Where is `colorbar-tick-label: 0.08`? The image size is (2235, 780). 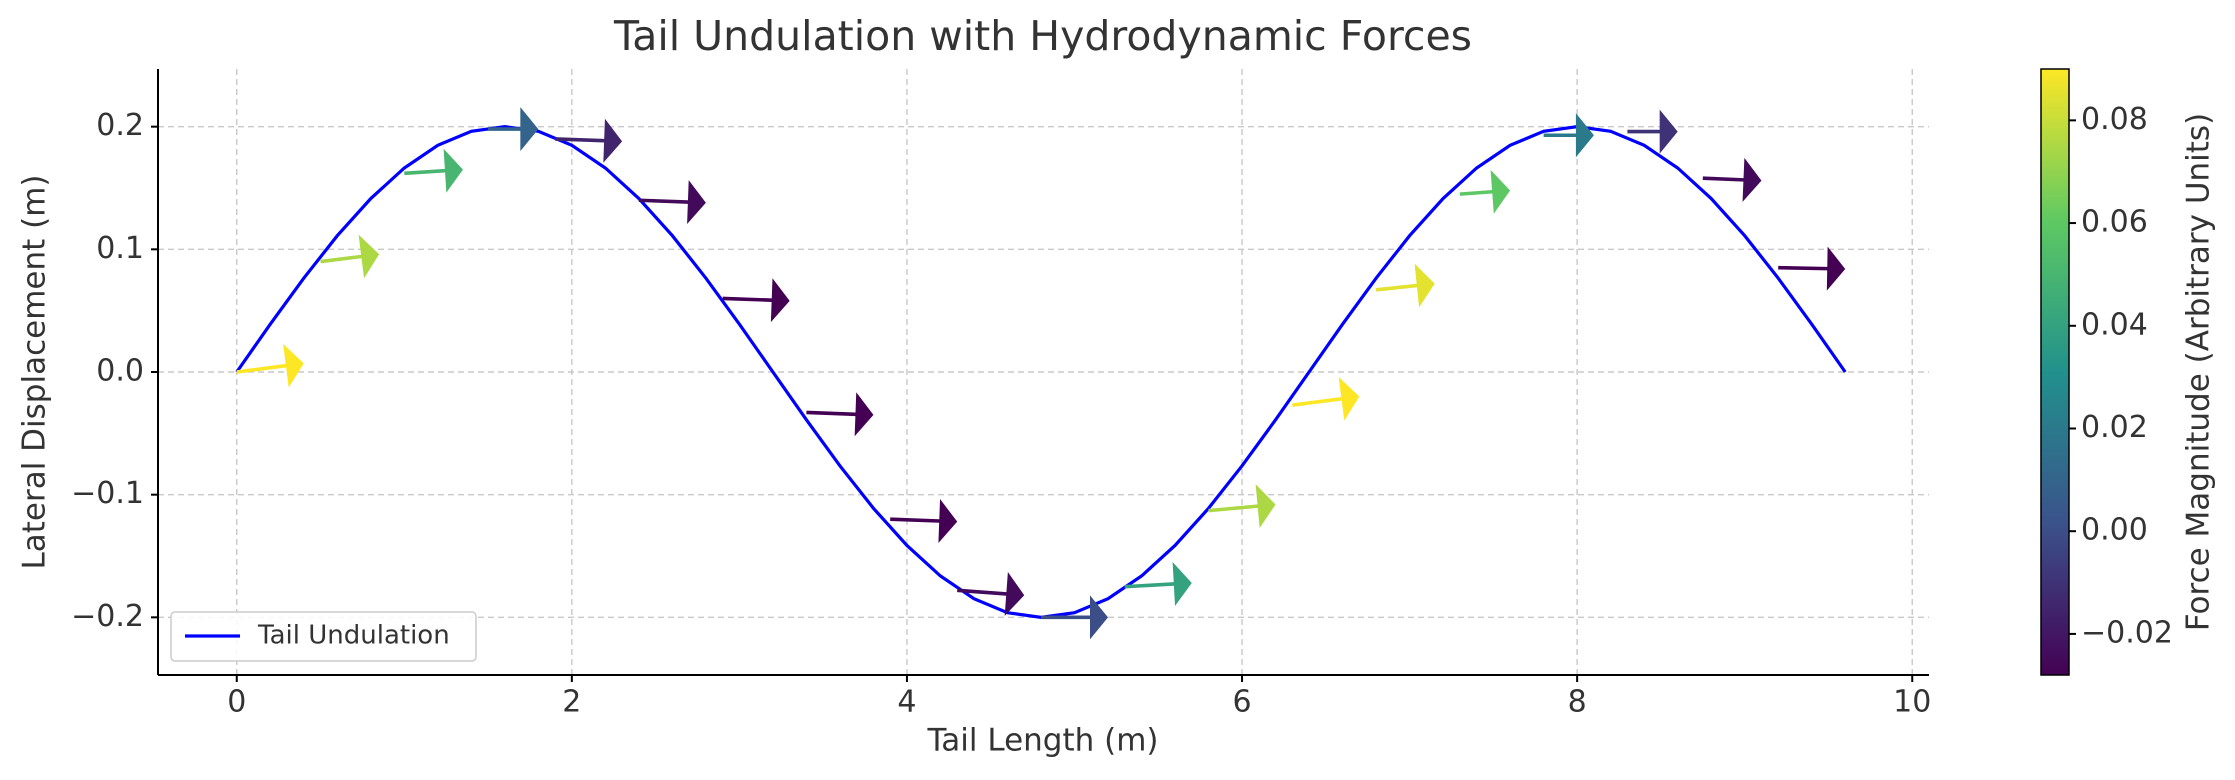 colorbar-tick-label: 0.08 is located at coordinates (2114, 119).